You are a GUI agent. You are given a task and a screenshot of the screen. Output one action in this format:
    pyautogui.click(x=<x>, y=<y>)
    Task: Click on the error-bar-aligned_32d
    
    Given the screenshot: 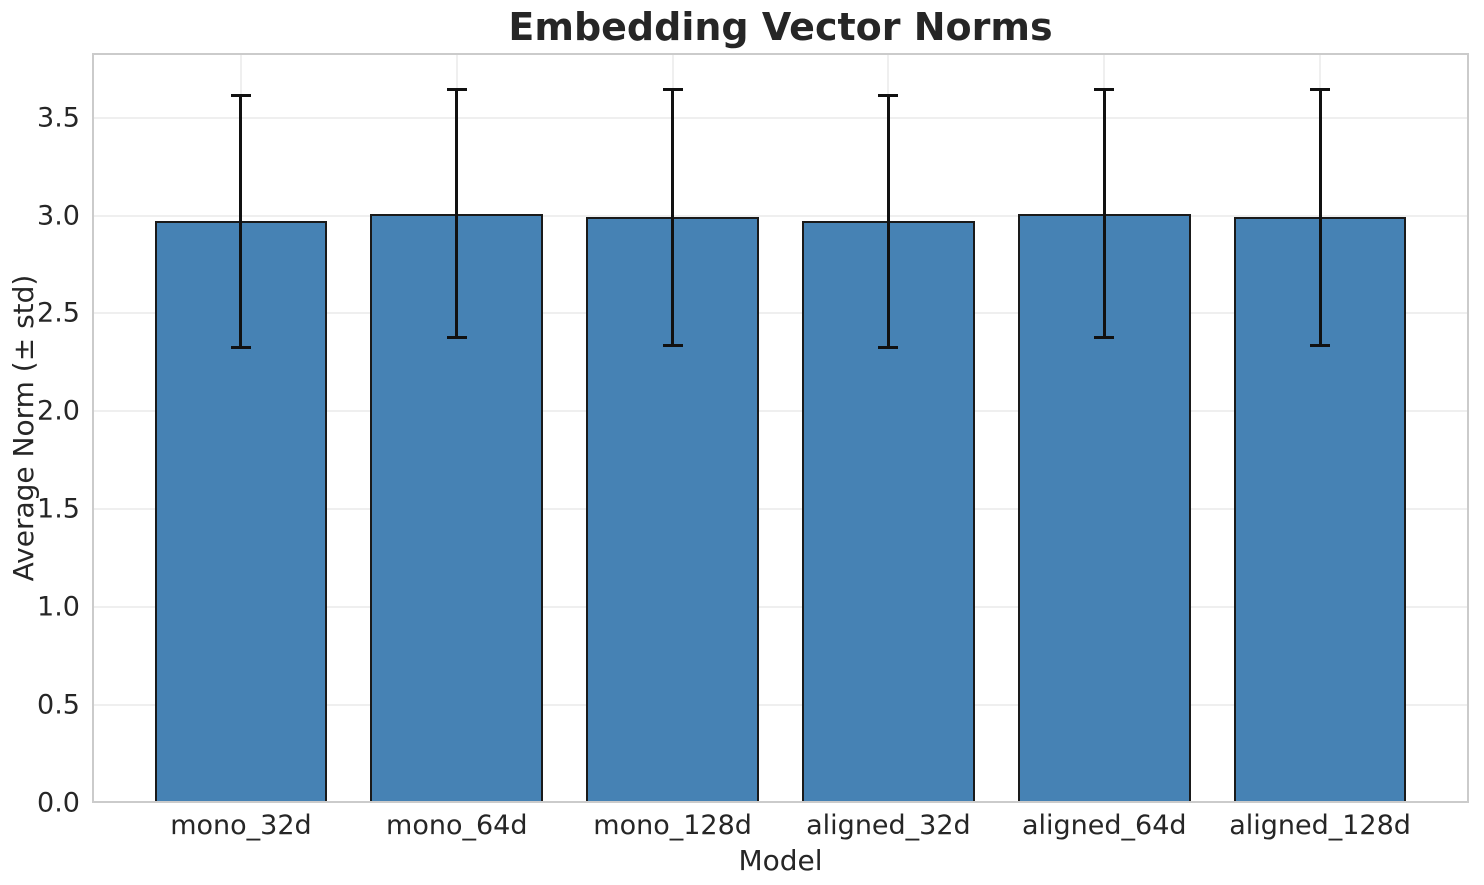 What is the action you would take?
    pyautogui.click(x=888, y=221)
    